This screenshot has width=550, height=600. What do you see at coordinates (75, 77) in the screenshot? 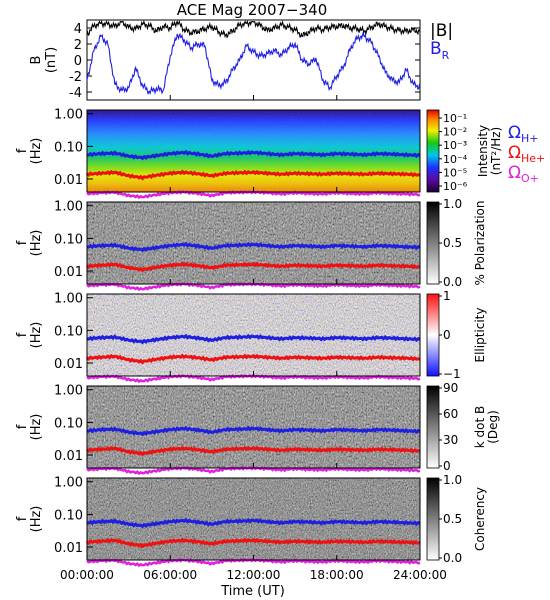
I see `line-ytick-label: -2` at bounding box center [75, 77].